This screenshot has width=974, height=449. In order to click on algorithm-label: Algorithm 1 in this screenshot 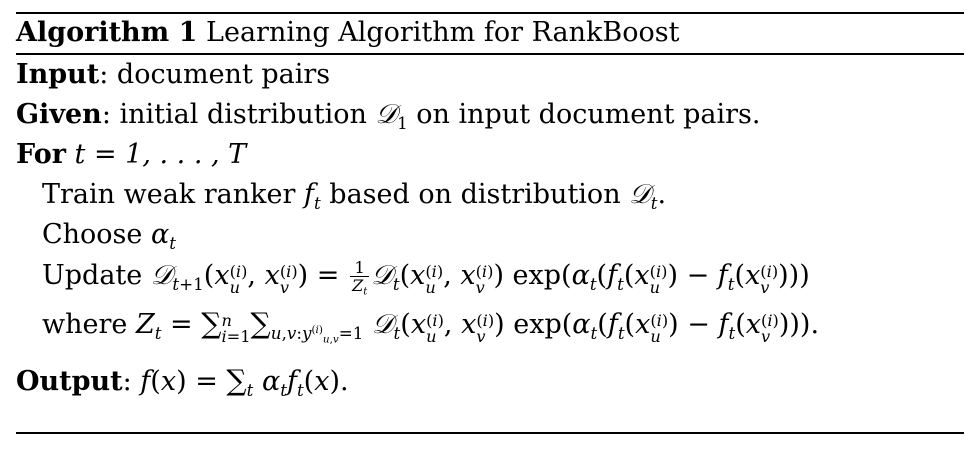, I will do `click(107, 32)`.